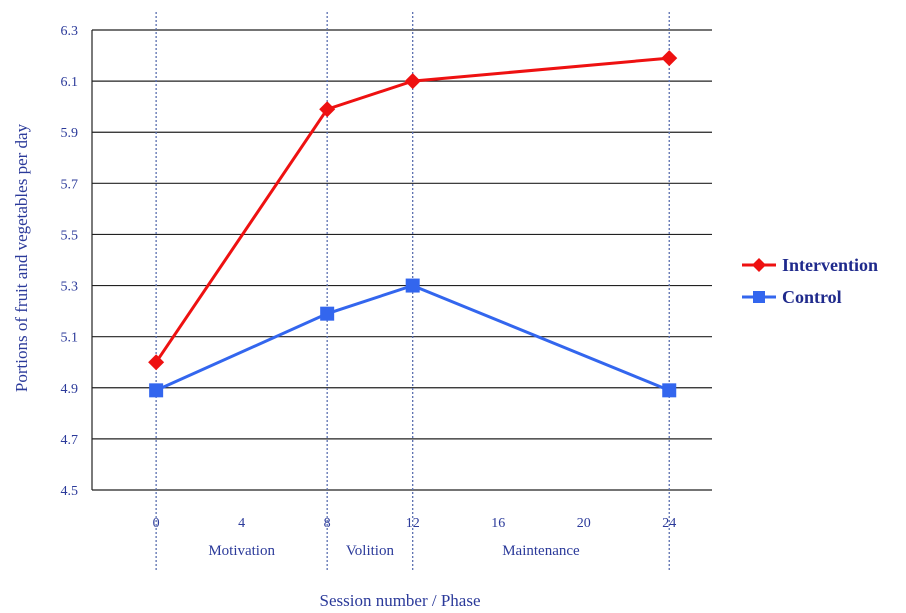  I want to click on legend-label-control: Control, so click(812, 297).